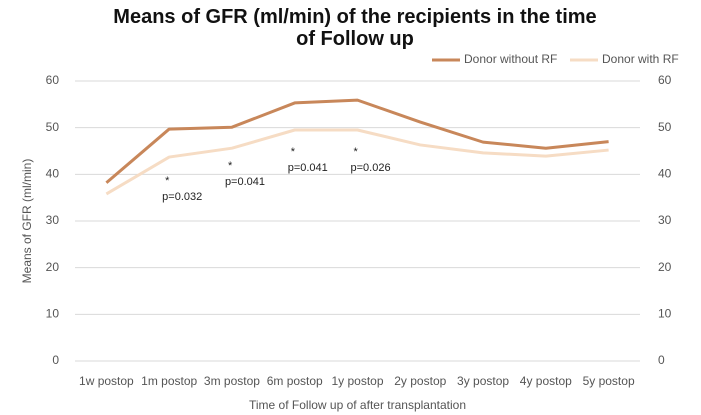  Describe the element at coordinates (640, 59) in the screenshot. I see `legend-label: Donor with RF` at that location.